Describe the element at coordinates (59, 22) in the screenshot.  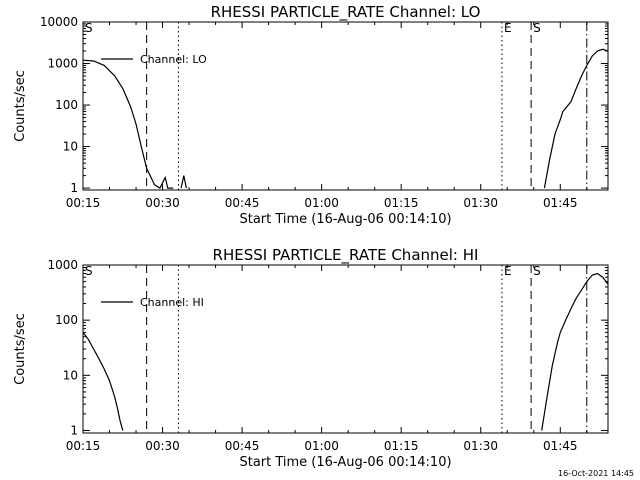
I see `y-tick-label: 10000` at that location.